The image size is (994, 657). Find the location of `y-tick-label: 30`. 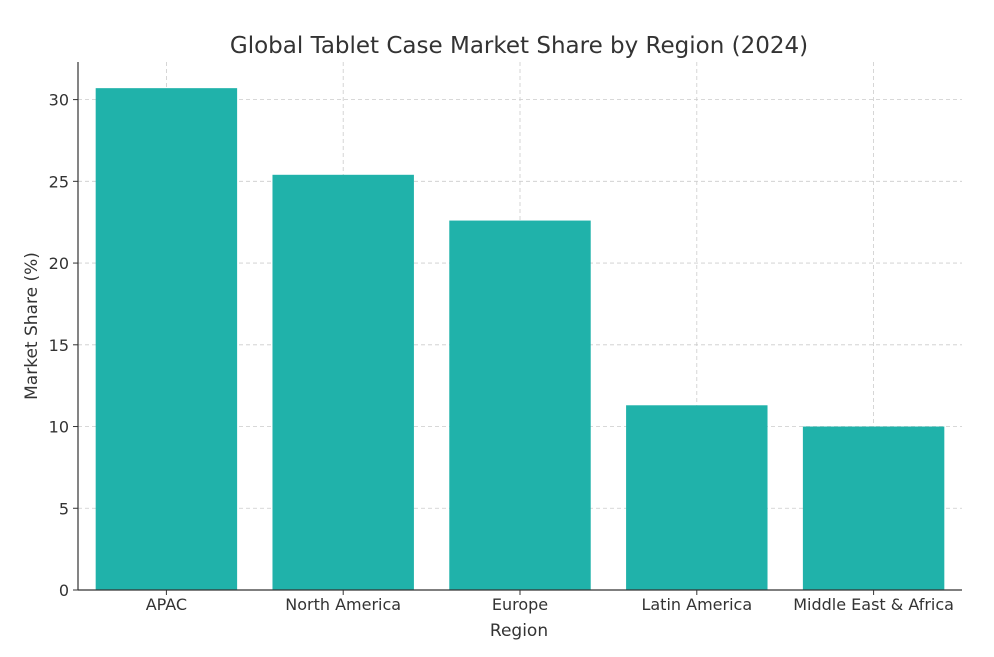

y-tick-label: 30 is located at coordinates (59, 100).